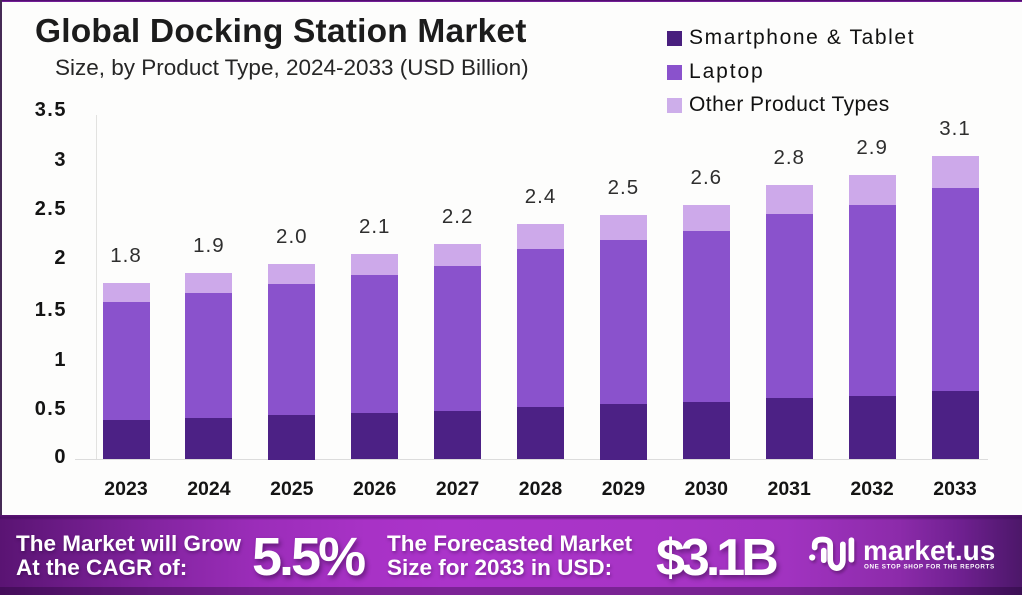 This screenshot has height=595, width=1022. I want to click on svg-text: market.us, so click(929, 550).